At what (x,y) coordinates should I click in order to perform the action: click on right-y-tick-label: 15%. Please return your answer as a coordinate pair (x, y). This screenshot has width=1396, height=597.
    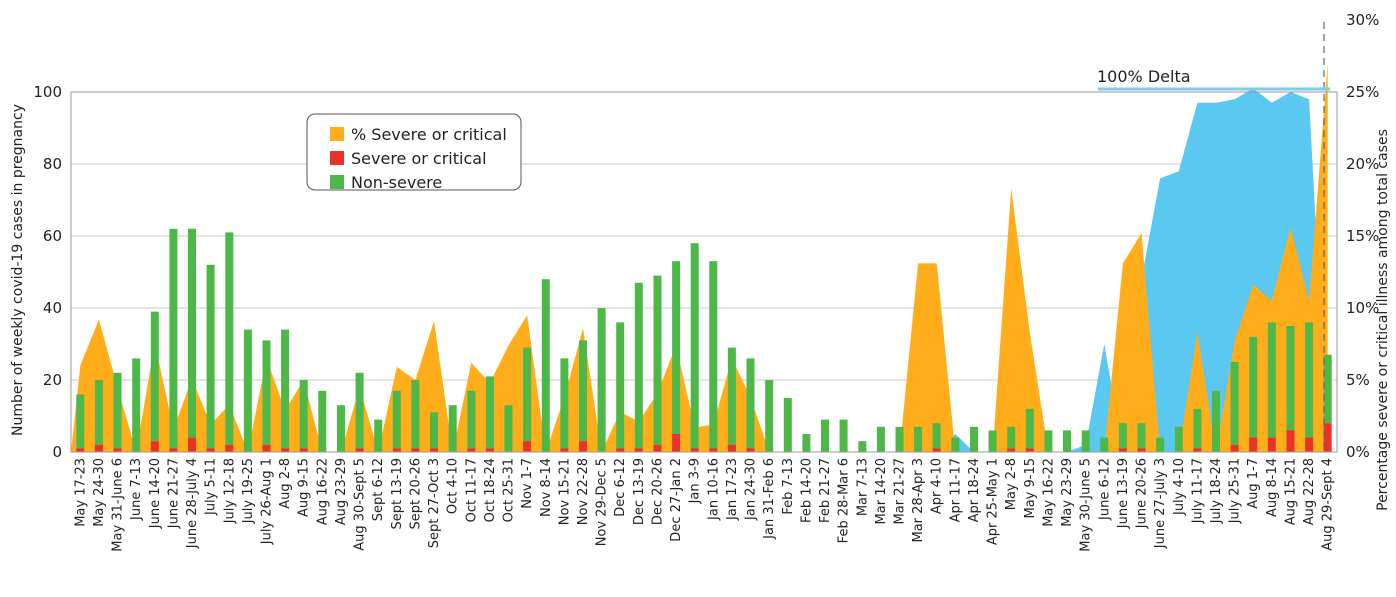
    Looking at the image, I should click on (1362, 236).